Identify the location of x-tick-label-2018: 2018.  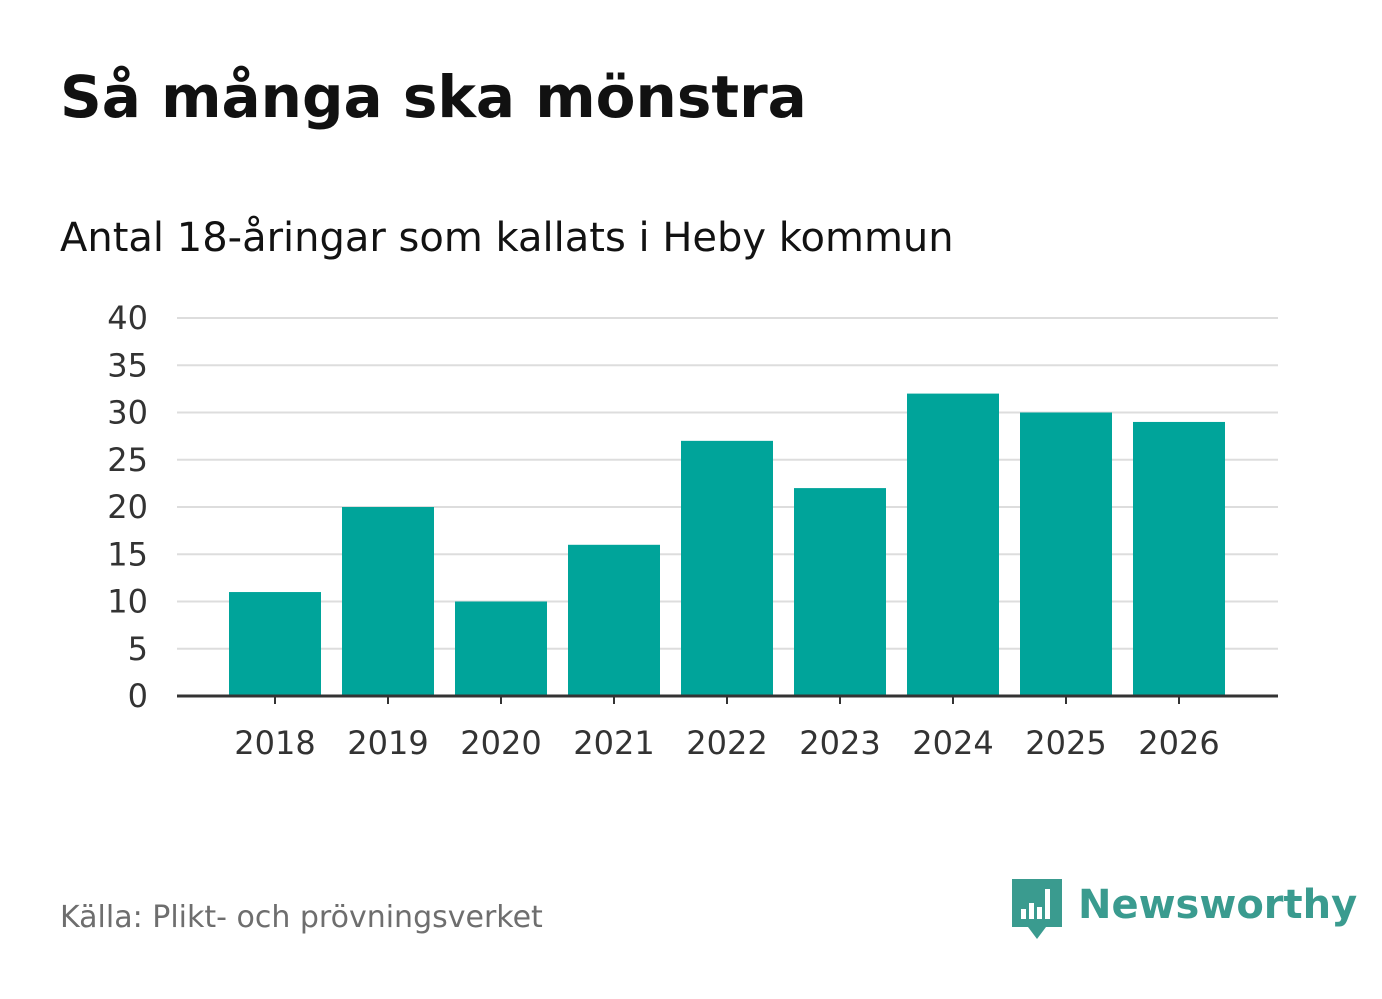
(274, 743).